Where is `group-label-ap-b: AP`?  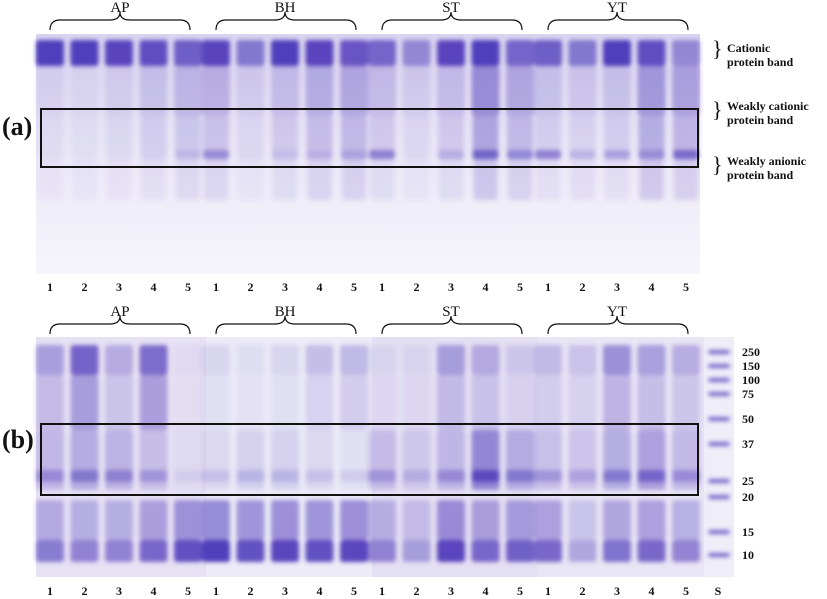
group-label-ap-b: AP is located at coordinates (120, 312).